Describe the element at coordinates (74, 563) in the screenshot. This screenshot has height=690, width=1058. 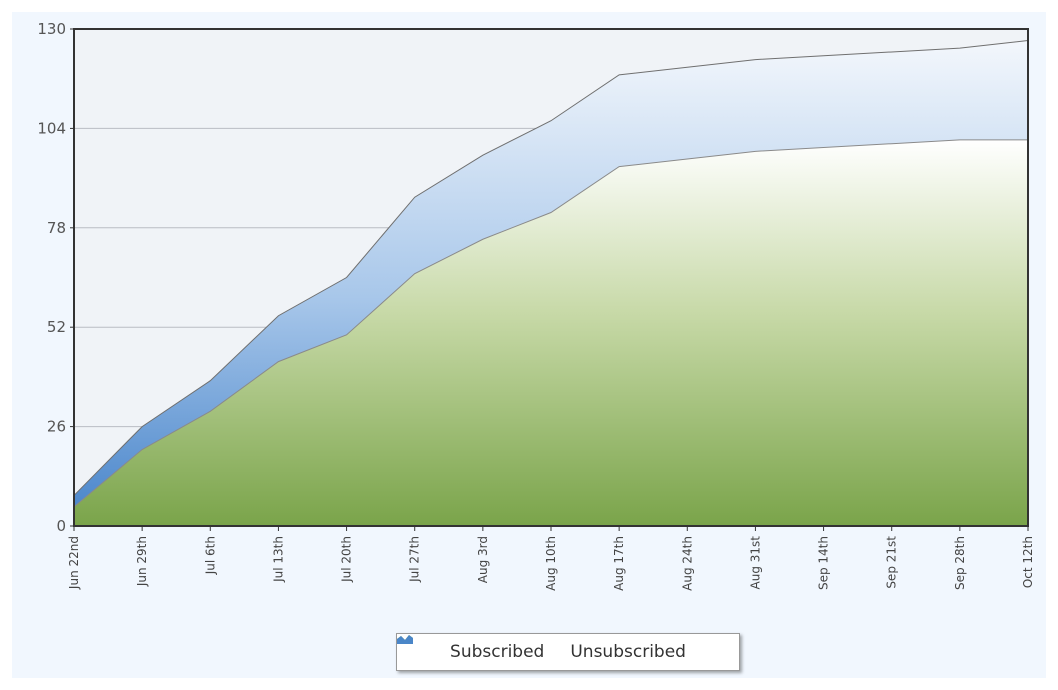
I see `x-tick-label: Jun 22nd` at that location.